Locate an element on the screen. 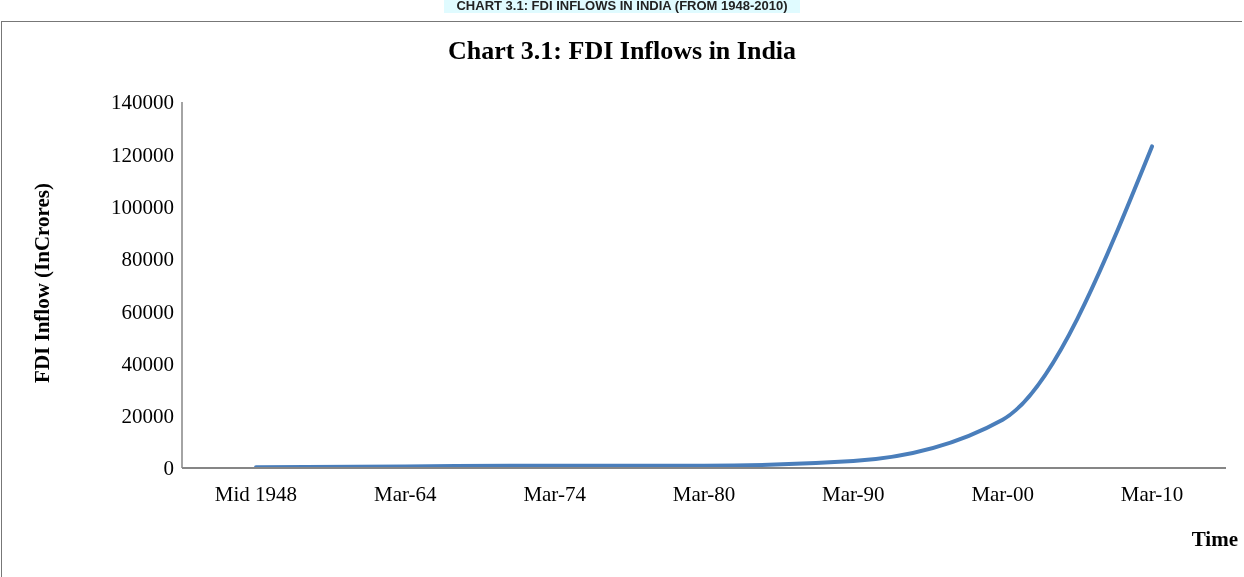 The width and height of the screenshot is (1244, 577). x-tick-label: Mar-64 is located at coordinates (406, 493).